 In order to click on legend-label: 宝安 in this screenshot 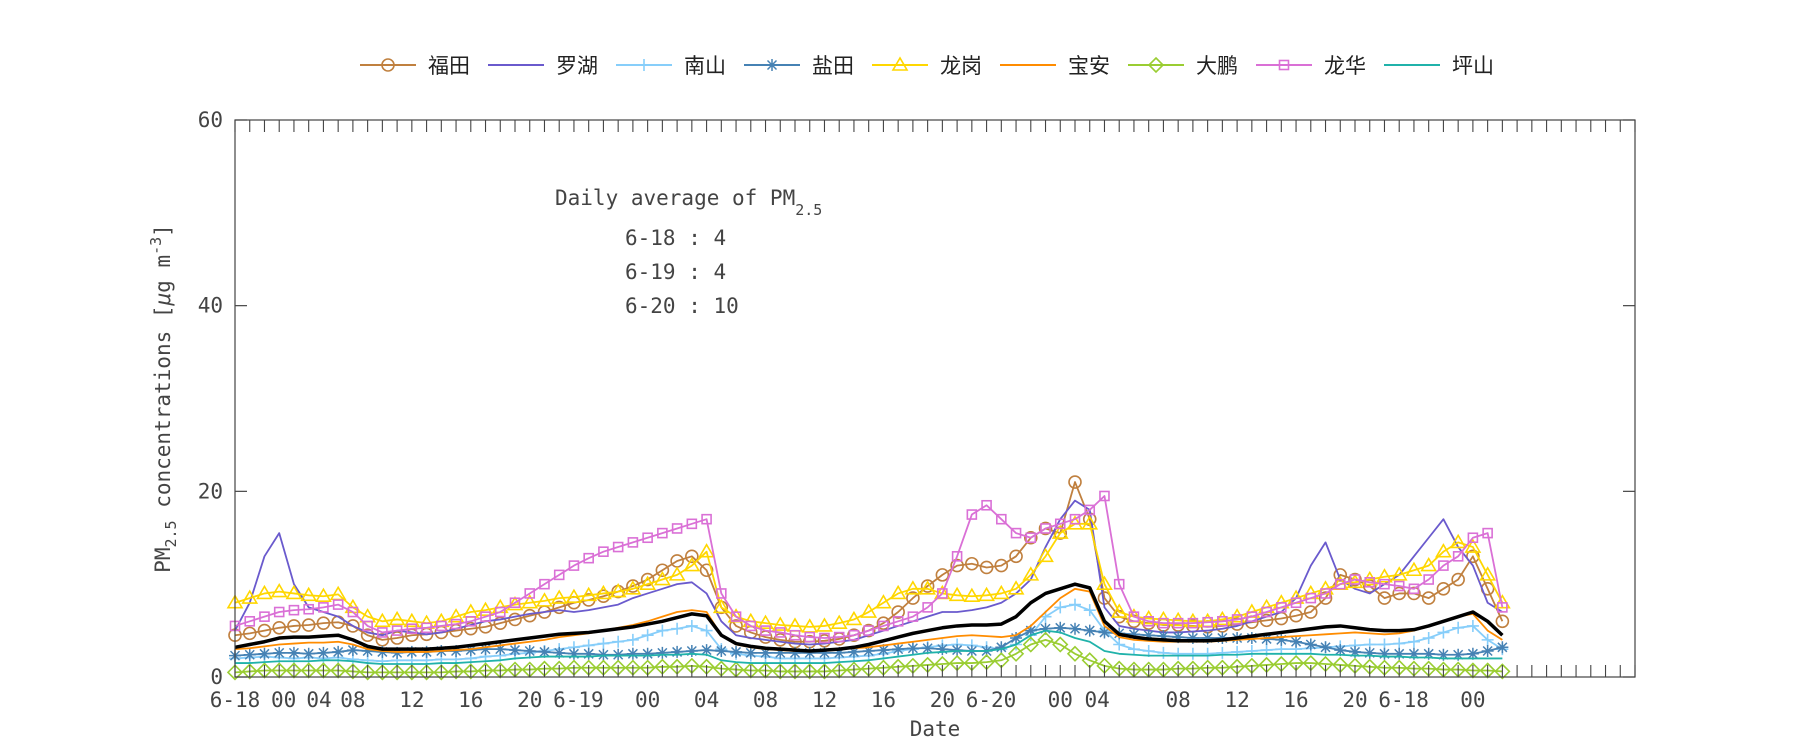, I will do `click(1089, 66)`.